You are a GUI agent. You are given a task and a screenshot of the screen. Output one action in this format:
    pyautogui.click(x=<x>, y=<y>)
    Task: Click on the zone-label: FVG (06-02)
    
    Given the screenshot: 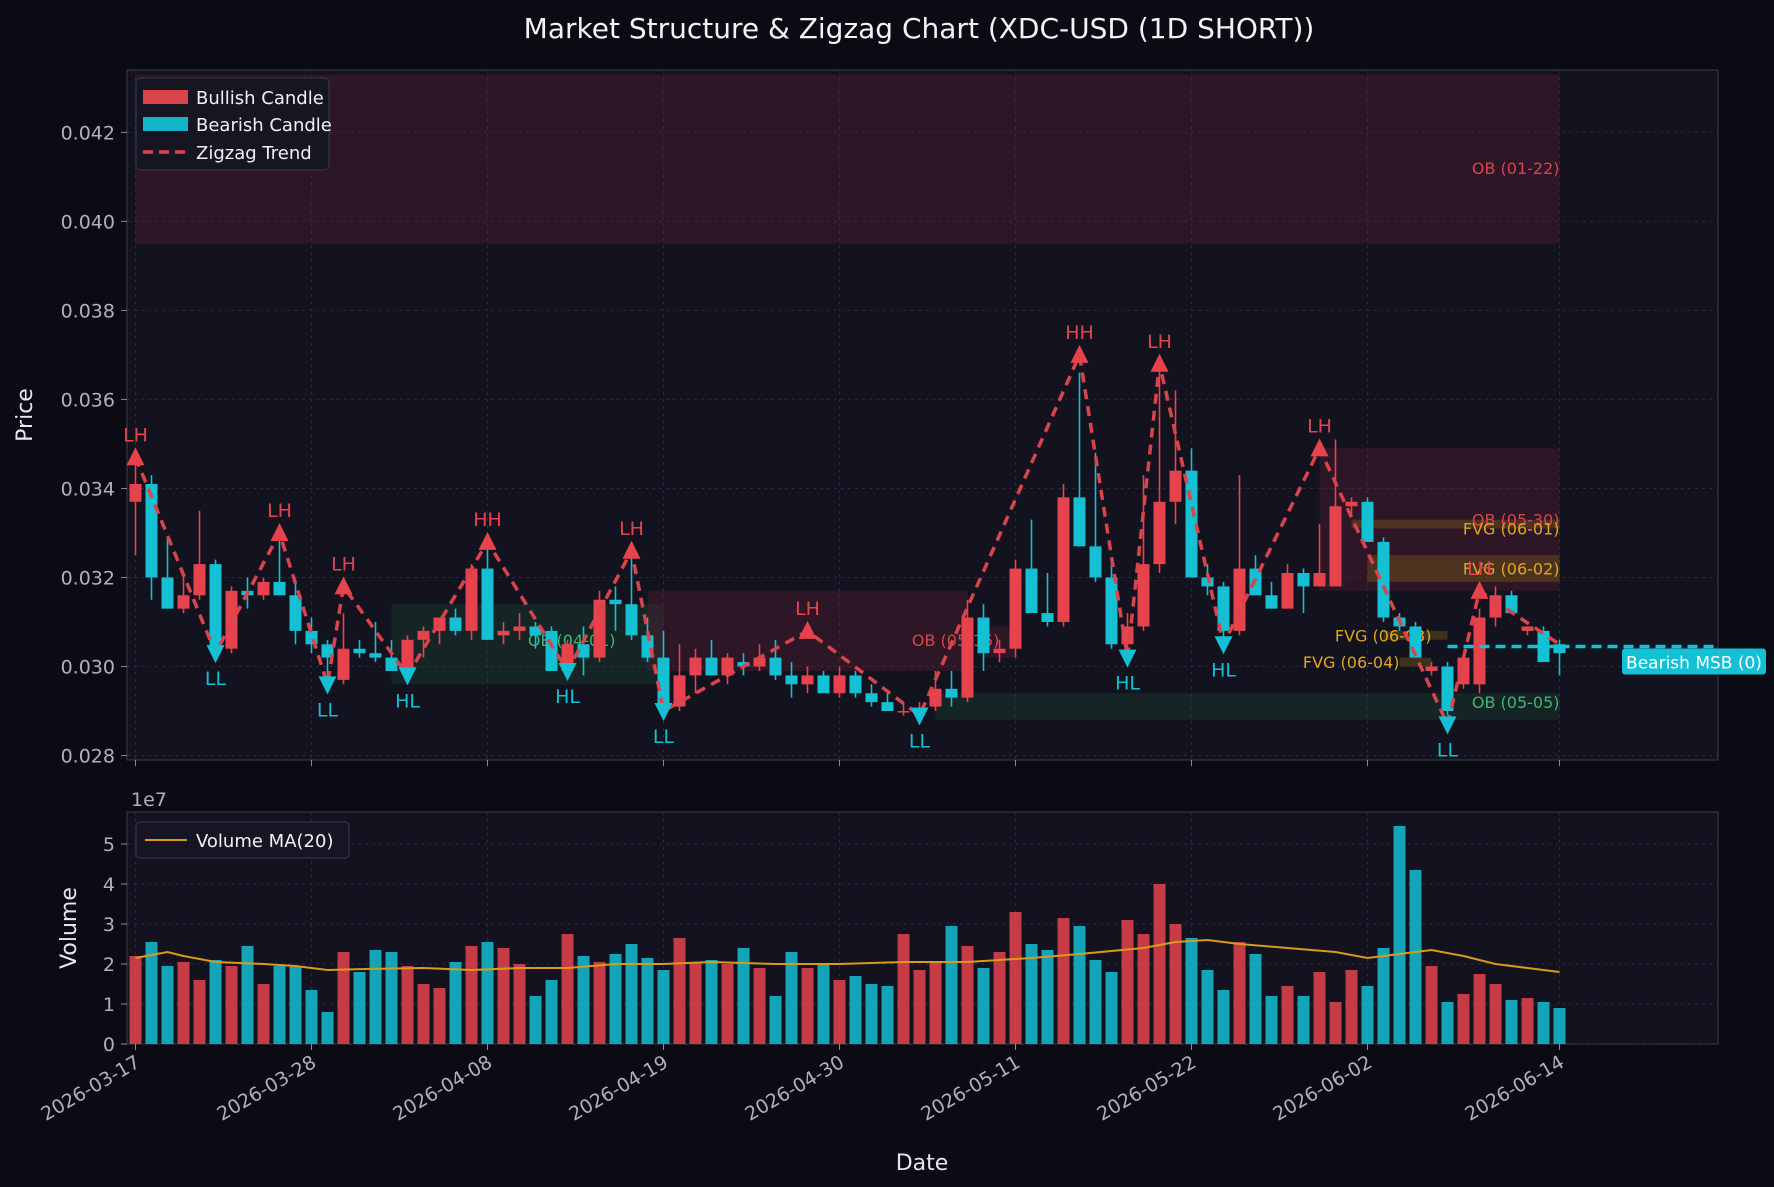 What is the action you would take?
    pyautogui.click(x=1511, y=569)
    